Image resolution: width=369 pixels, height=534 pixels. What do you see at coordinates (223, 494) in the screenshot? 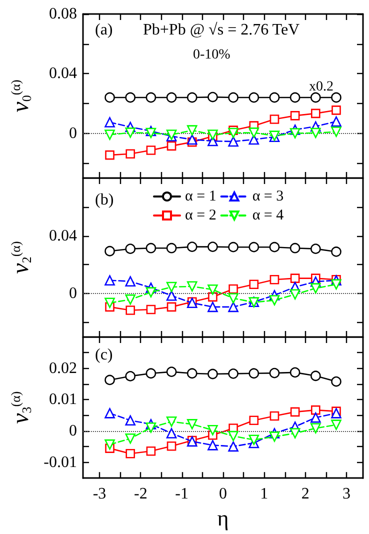
I see `x-tick-label: 0` at bounding box center [223, 494].